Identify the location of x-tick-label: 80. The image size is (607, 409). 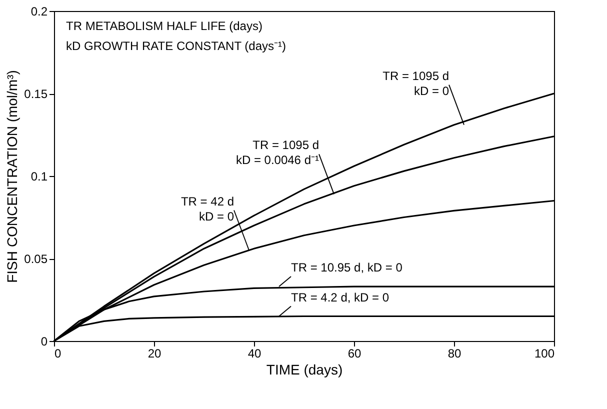
(455, 353).